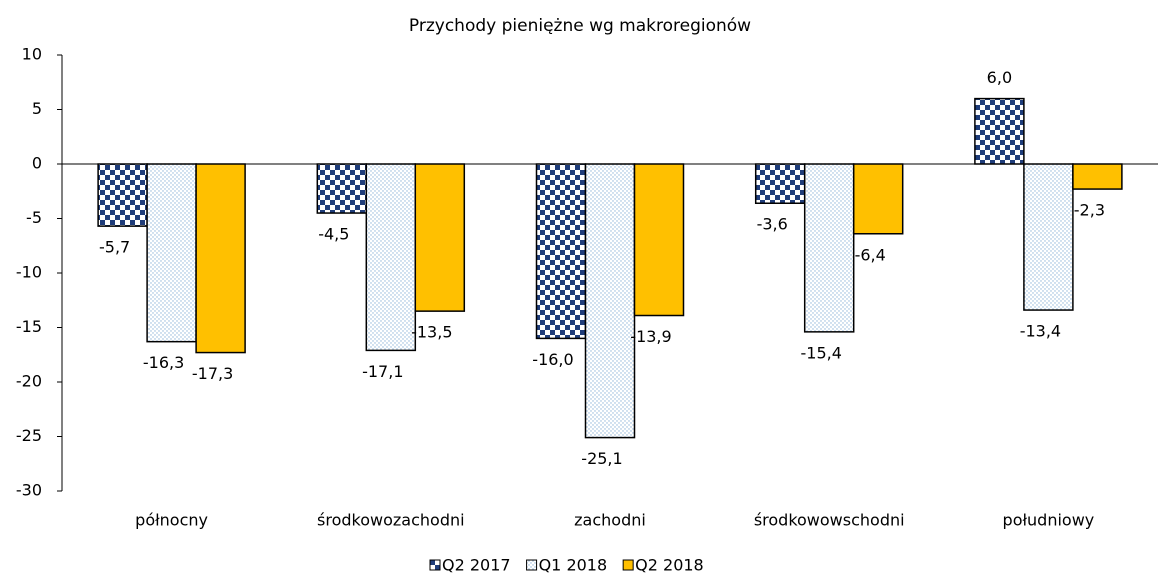 This screenshot has width=1158, height=582. I want to click on y-tick-label: -10, so click(29, 272).